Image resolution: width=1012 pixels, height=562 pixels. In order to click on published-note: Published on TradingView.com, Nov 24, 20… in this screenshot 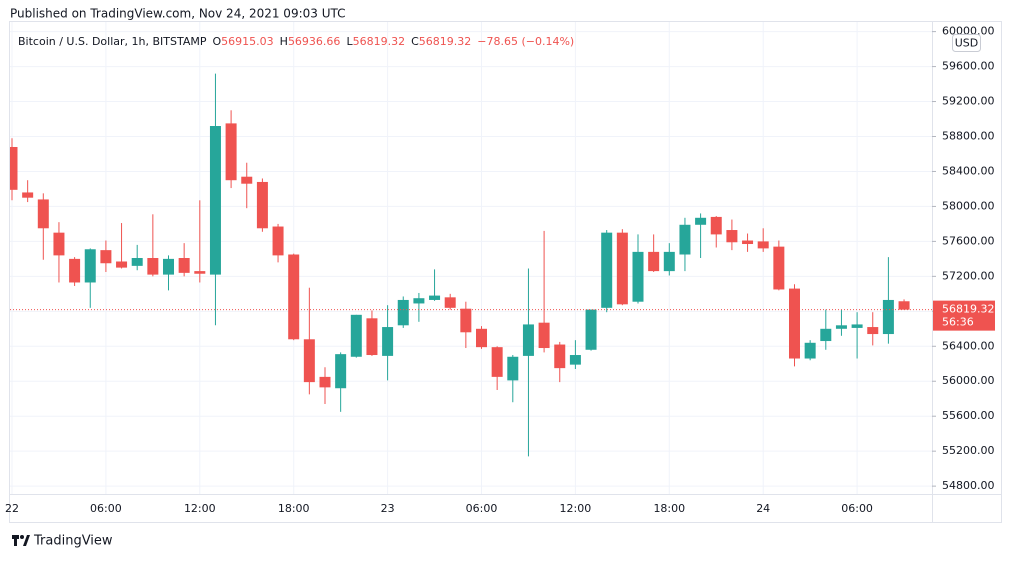, I will do `click(178, 14)`.